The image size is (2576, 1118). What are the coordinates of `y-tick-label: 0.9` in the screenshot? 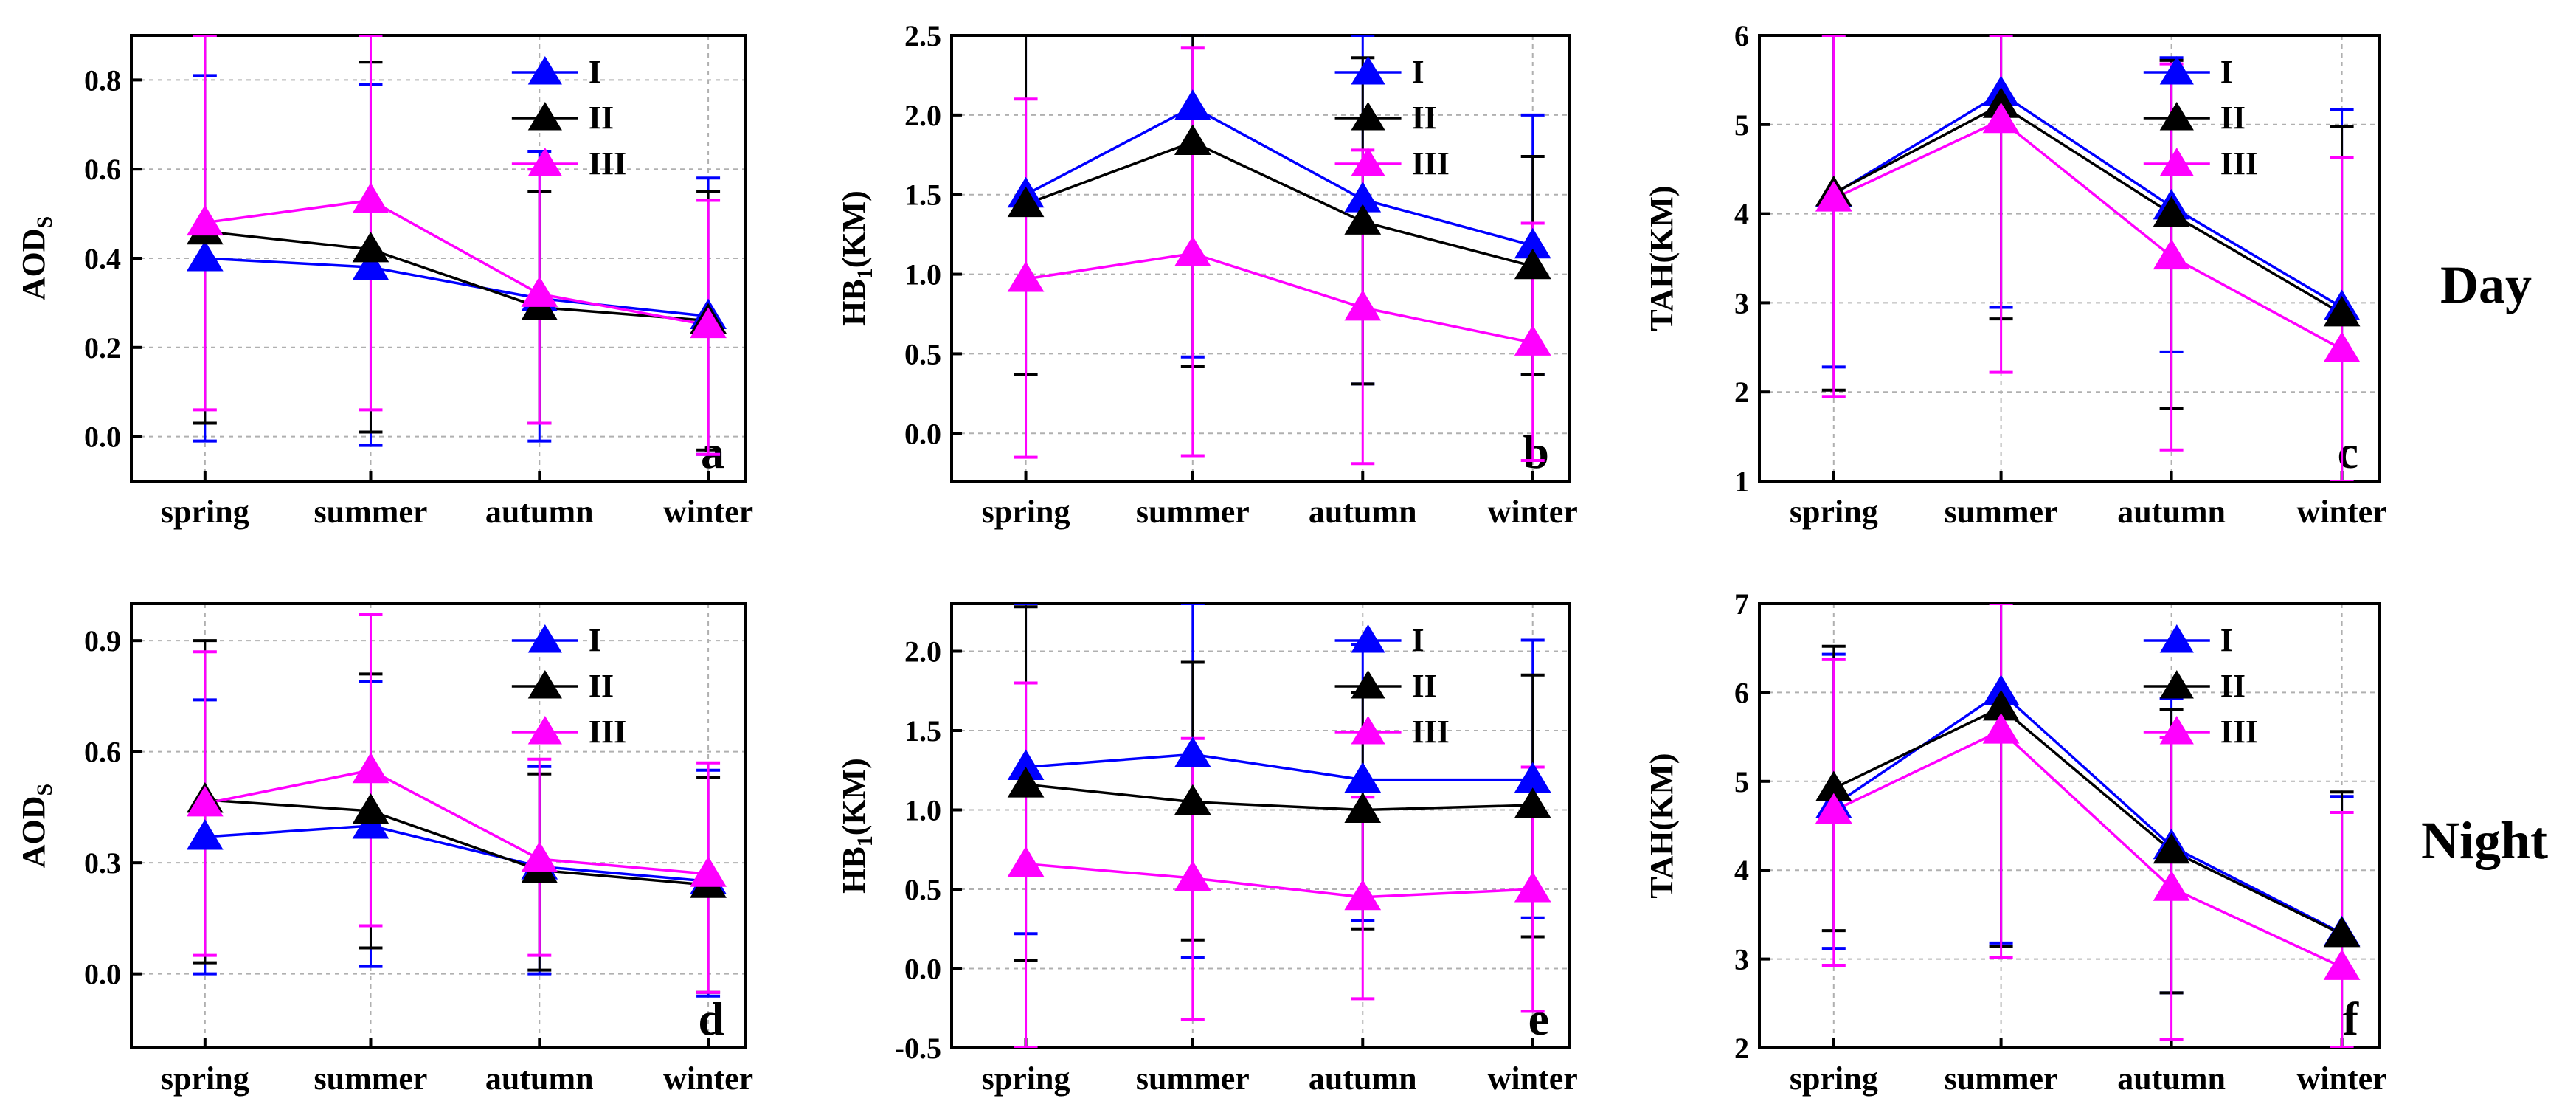 It's located at (103, 641).